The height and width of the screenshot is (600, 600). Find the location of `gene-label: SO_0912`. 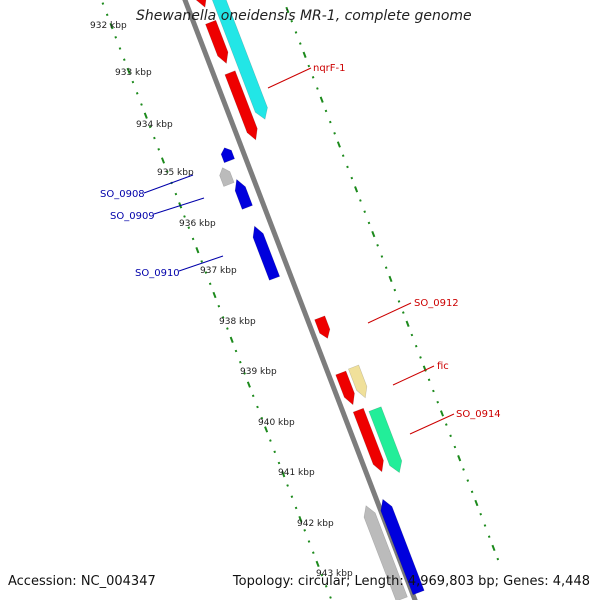

gene-label: SO_0912 is located at coordinates (436, 303).